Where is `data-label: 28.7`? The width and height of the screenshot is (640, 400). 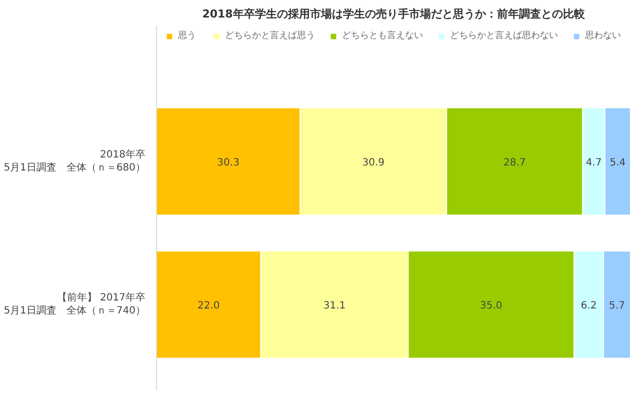
data-label: 28.7 is located at coordinates (514, 162).